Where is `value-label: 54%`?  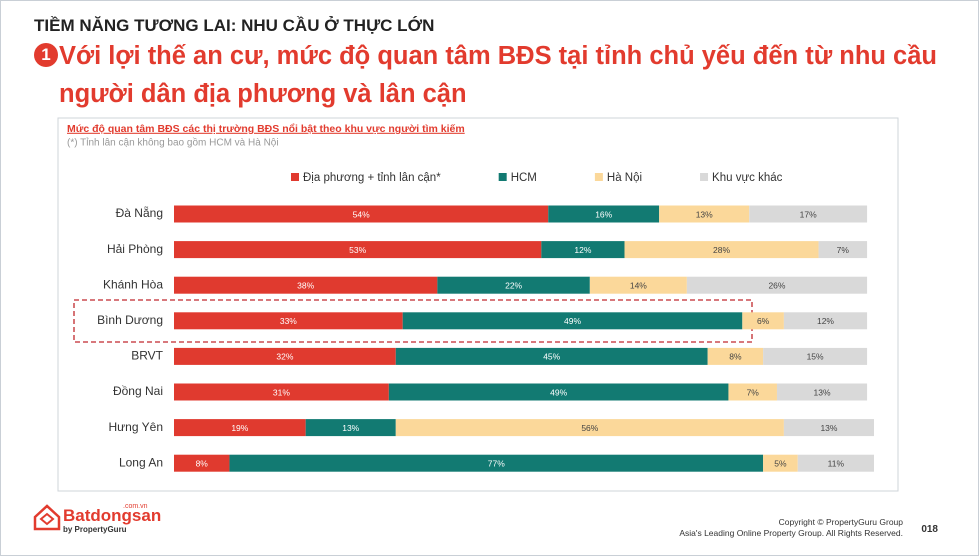
value-label: 54% is located at coordinates (361, 214).